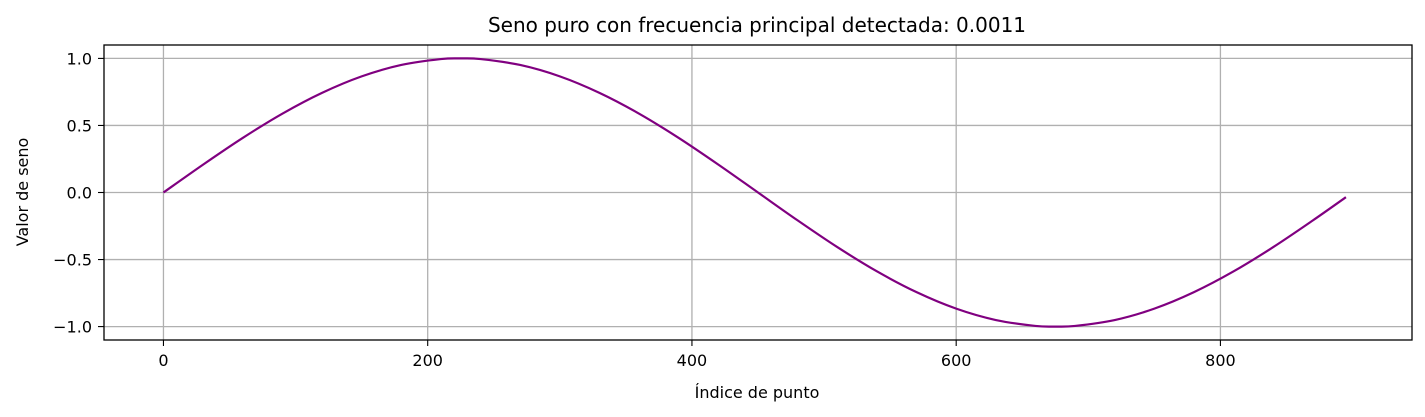 Image resolution: width=1425 pixels, height=417 pixels. Describe the element at coordinates (757, 392) in the screenshot. I see `x-axis-label: Índice de punto` at that location.